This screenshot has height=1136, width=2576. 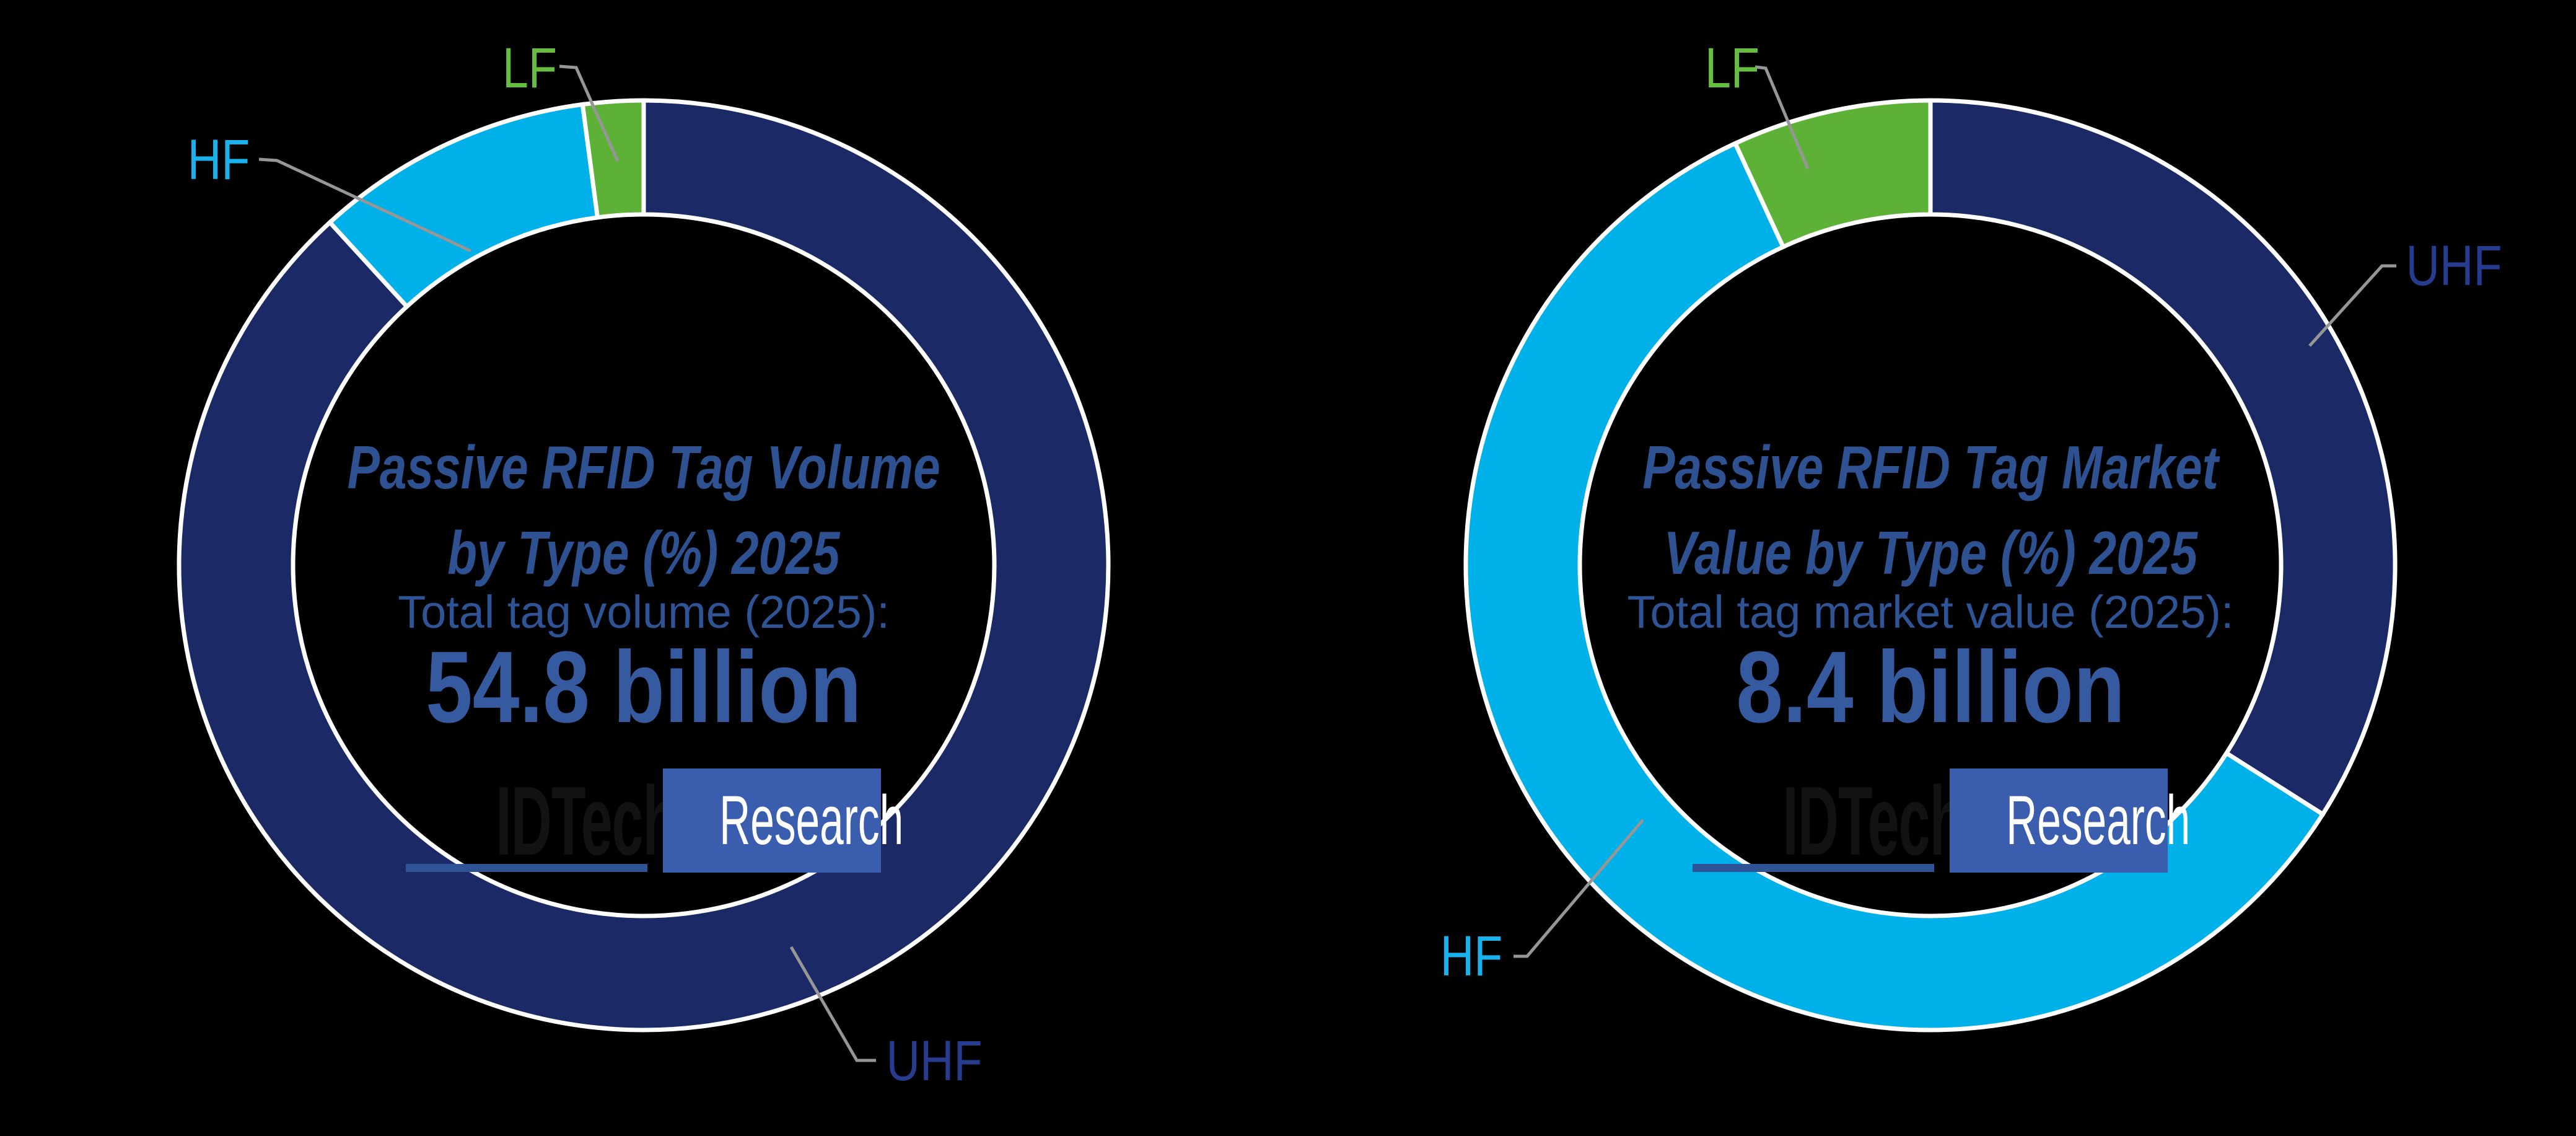 What do you see at coordinates (643, 467) in the screenshot?
I see `chart-title-line1: Passive RFID Tag Volume` at bounding box center [643, 467].